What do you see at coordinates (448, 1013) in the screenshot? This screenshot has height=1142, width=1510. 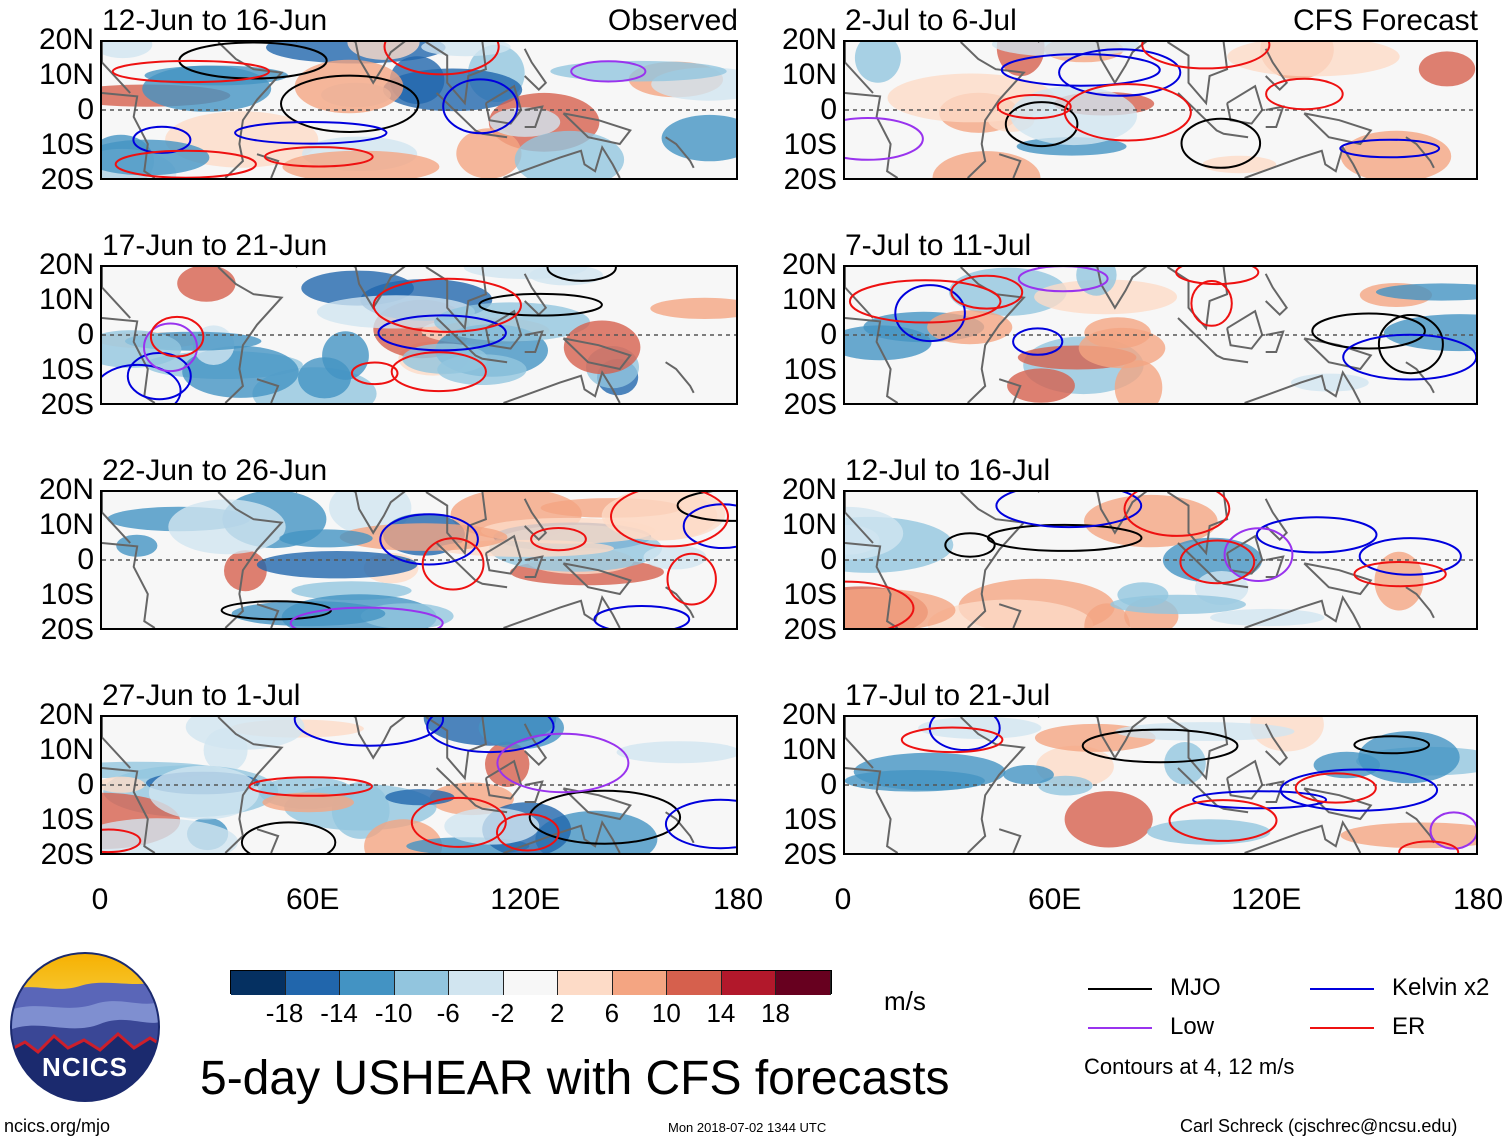 I see `colorbar-label: -6` at bounding box center [448, 1013].